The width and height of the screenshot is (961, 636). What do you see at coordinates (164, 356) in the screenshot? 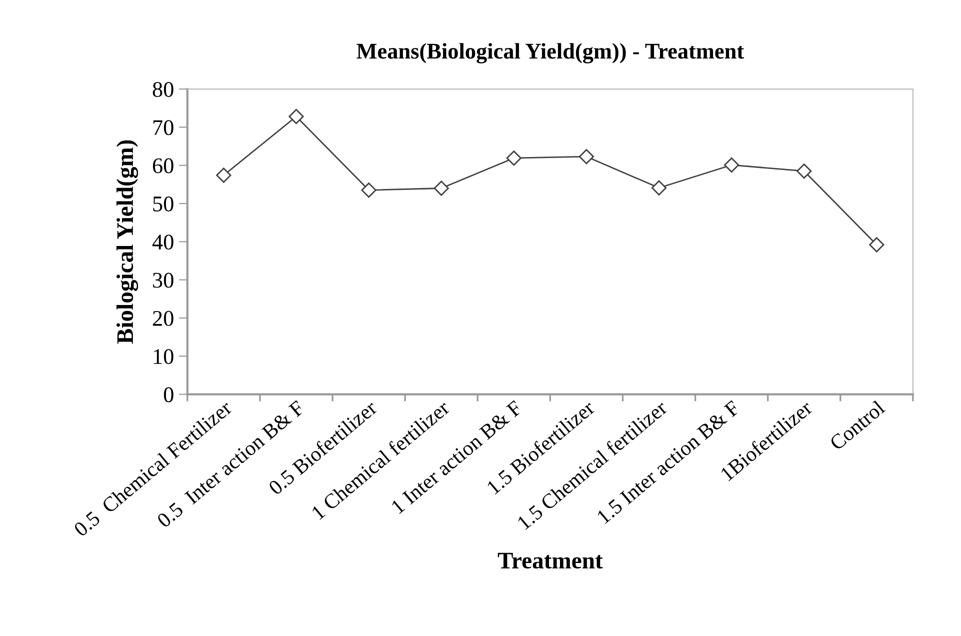
I see `y-tick-label: 10` at bounding box center [164, 356].